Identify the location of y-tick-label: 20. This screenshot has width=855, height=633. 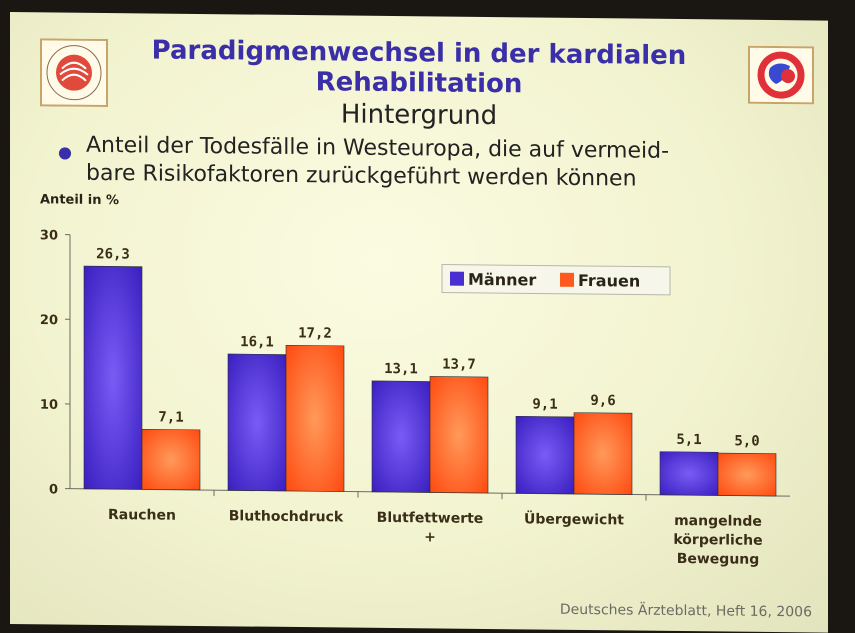
(49, 320).